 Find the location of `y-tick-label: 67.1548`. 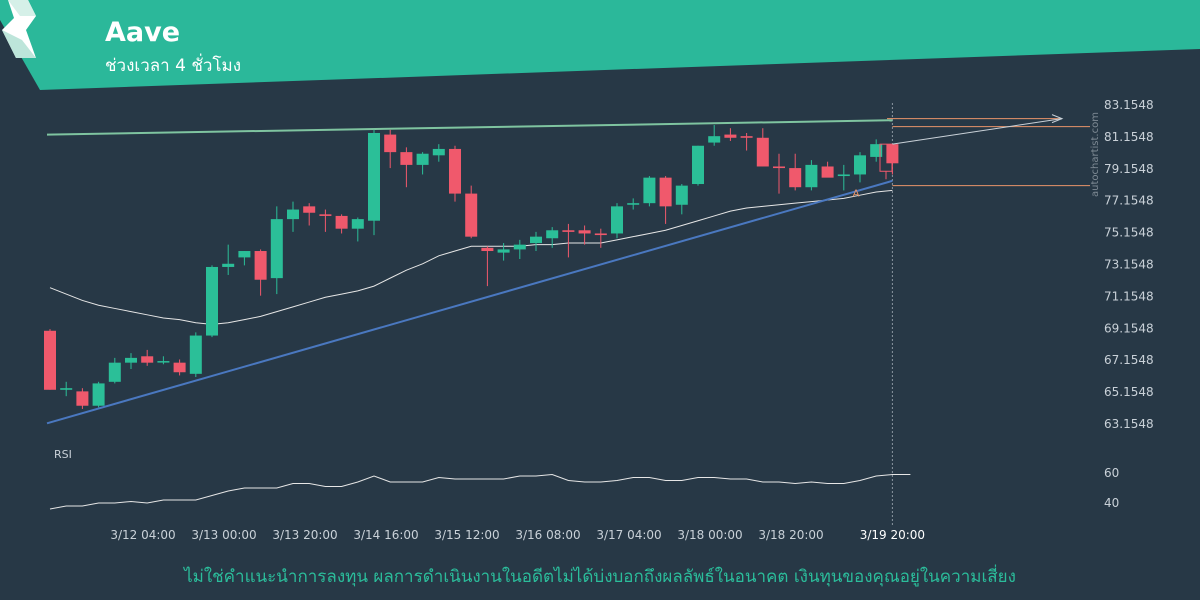

y-tick-label: 67.1548 is located at coordinates (1129, 360).